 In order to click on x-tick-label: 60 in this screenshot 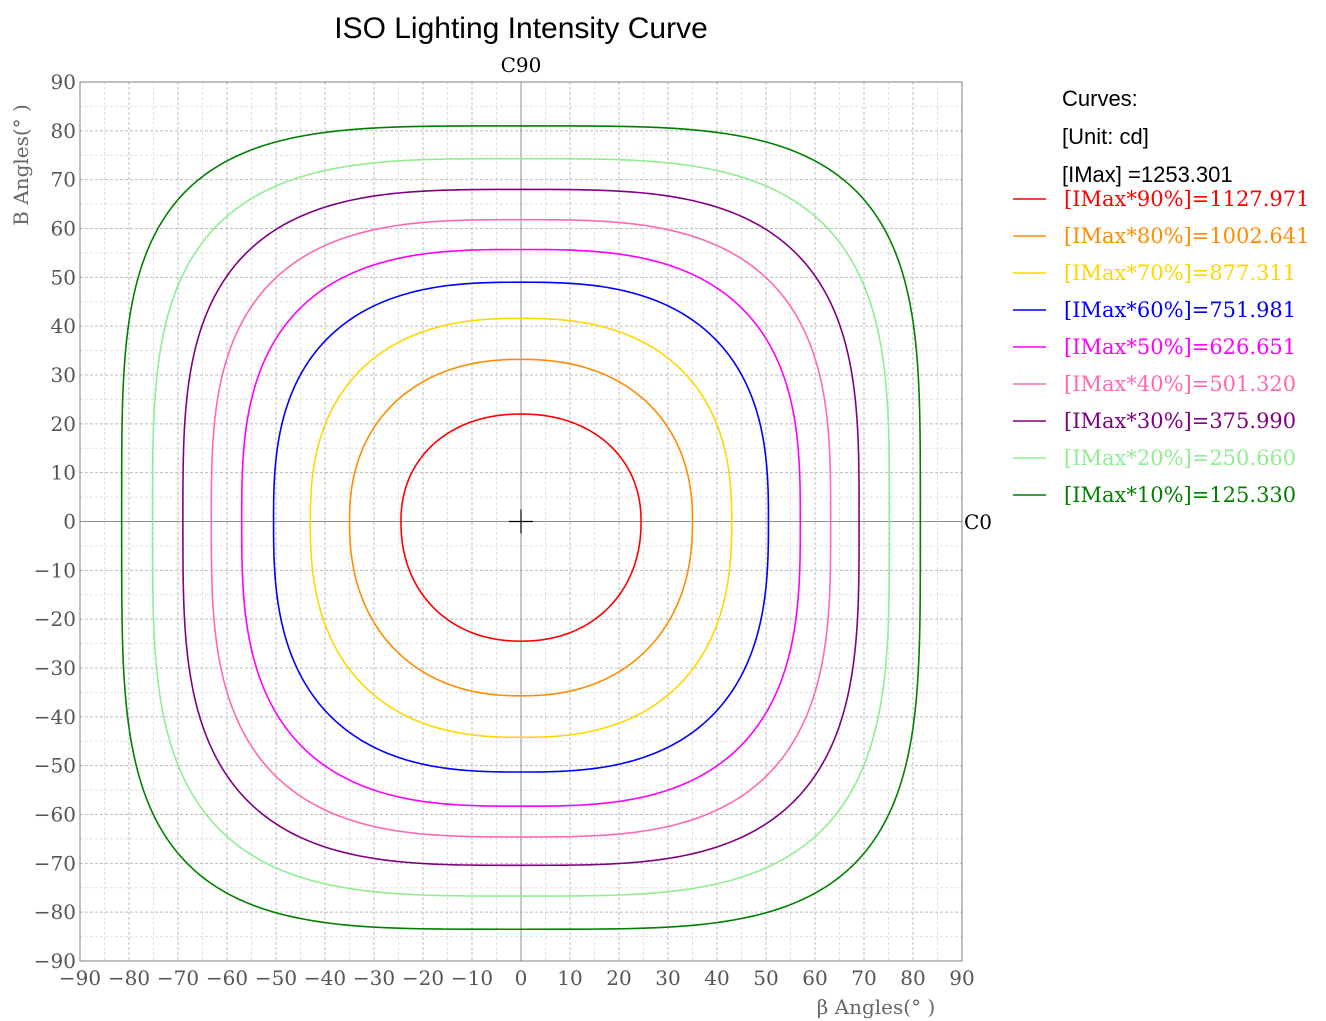, I will do `click(814, 978)`.